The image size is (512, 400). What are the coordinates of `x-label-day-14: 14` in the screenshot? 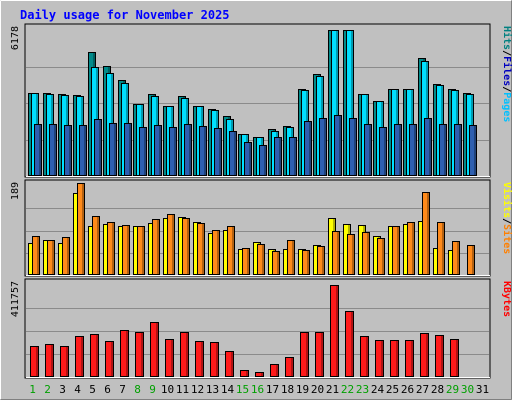 It's located at (228, 389).